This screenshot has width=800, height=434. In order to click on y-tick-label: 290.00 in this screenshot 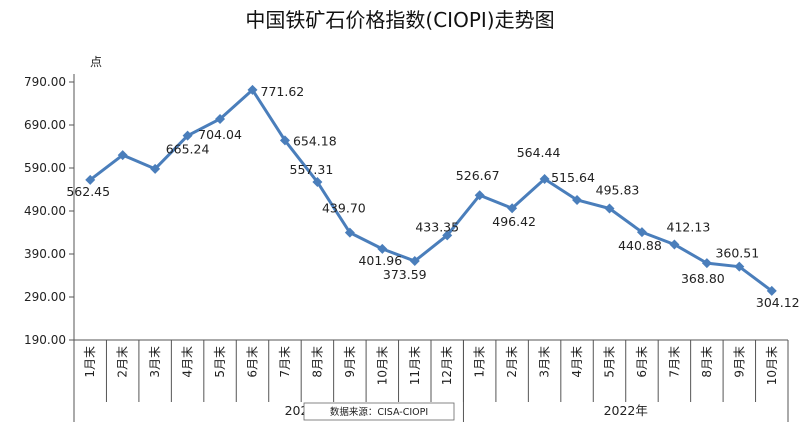, I will do `click(45, 297)`.